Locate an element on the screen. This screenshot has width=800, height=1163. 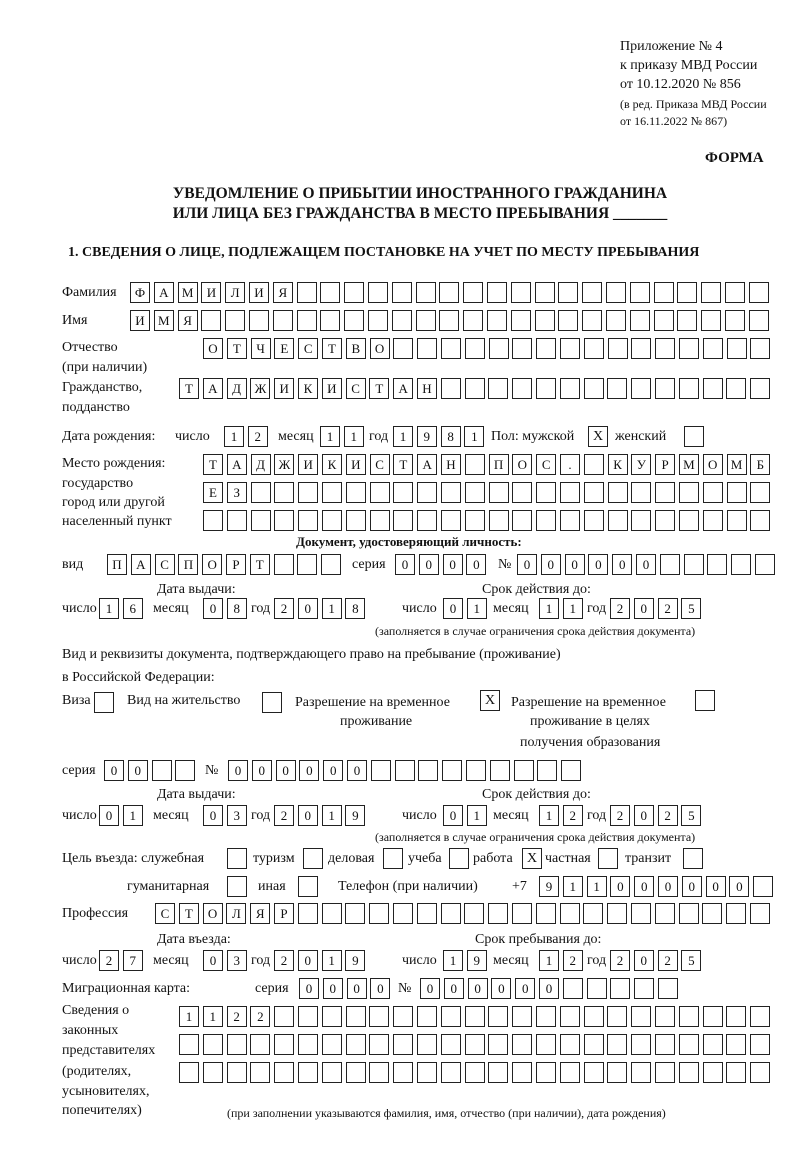
char-box: Н is located at coordinates (426, 388).